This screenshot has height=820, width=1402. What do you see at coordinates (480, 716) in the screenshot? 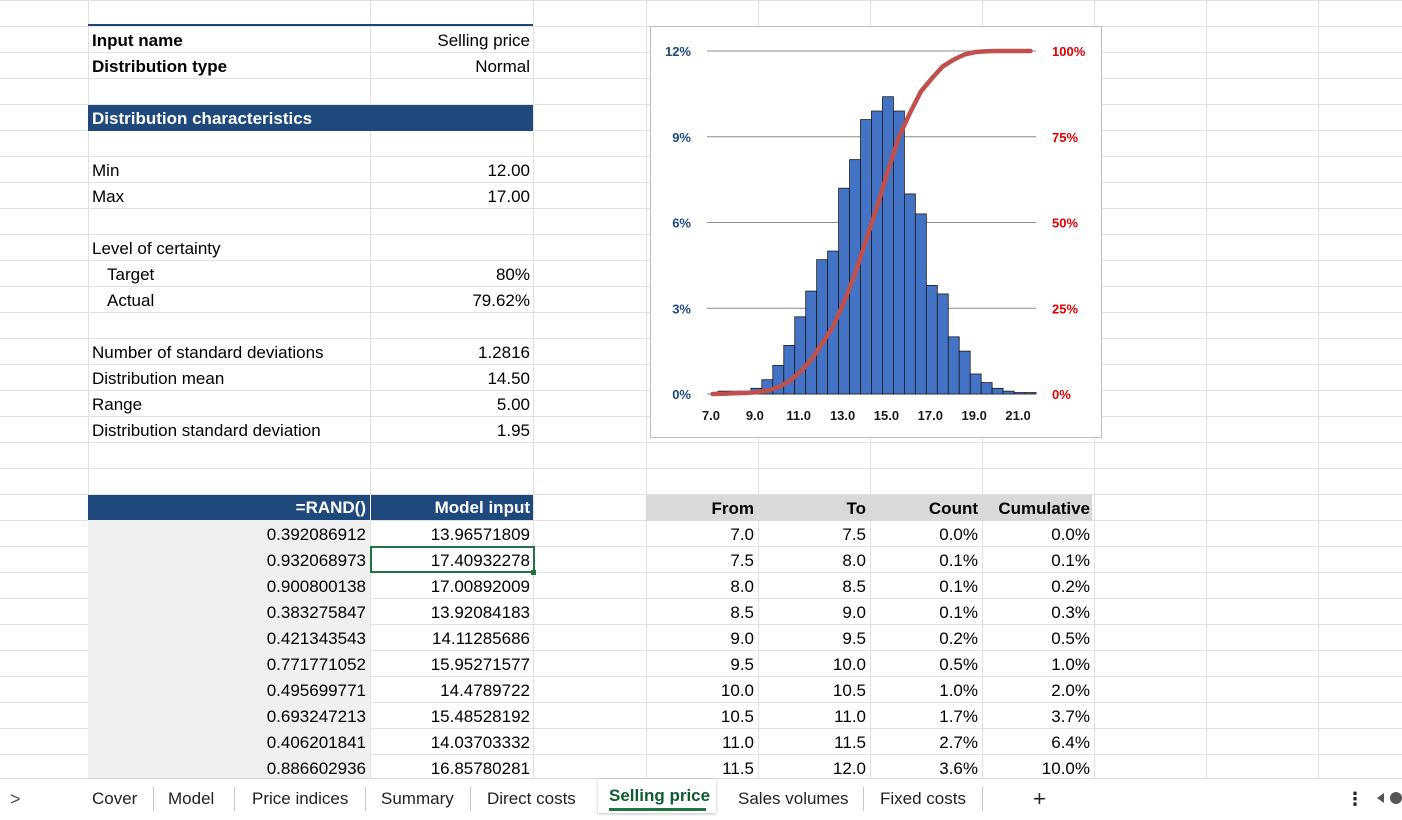
I see `model-input-cell: 15.48528192` at bounding box center [480, 716].